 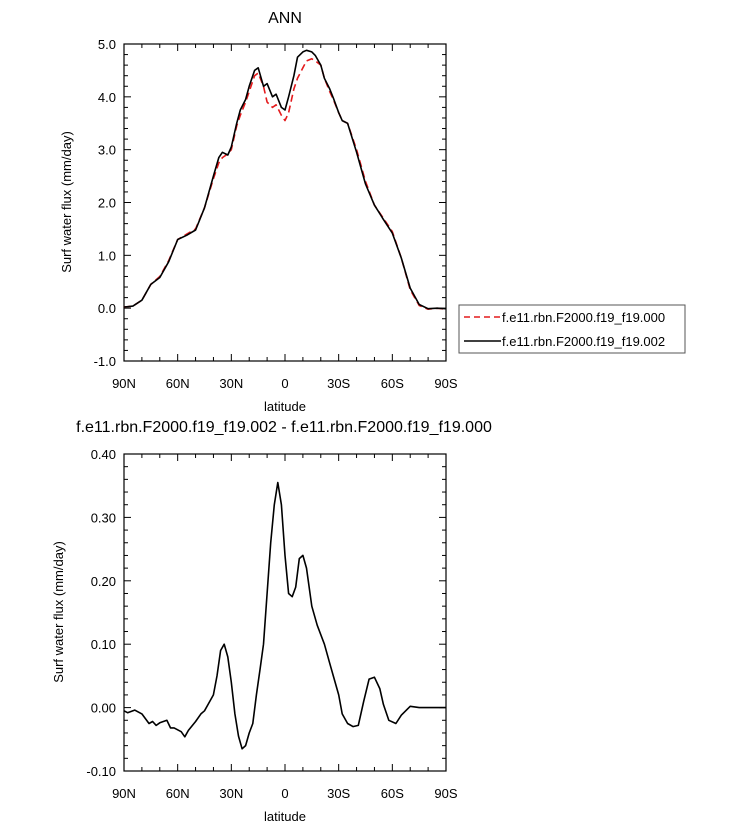 What do you see at coordinates (103, 581) in the screenshot?
I see `y-tick-label: 0.20` at bounding box center [103, 581].